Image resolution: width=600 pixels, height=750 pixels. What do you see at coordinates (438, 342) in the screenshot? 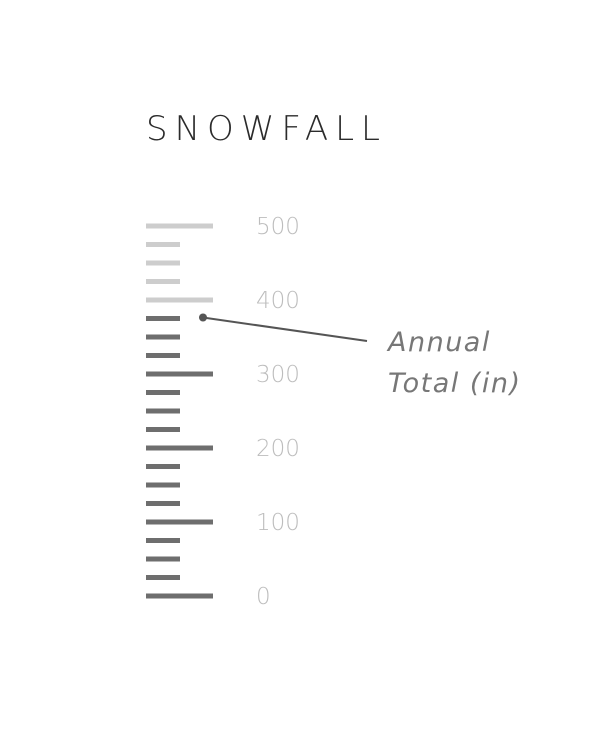
I see `annotation-label-line-1: Annual` at bounding box center [438, 342].